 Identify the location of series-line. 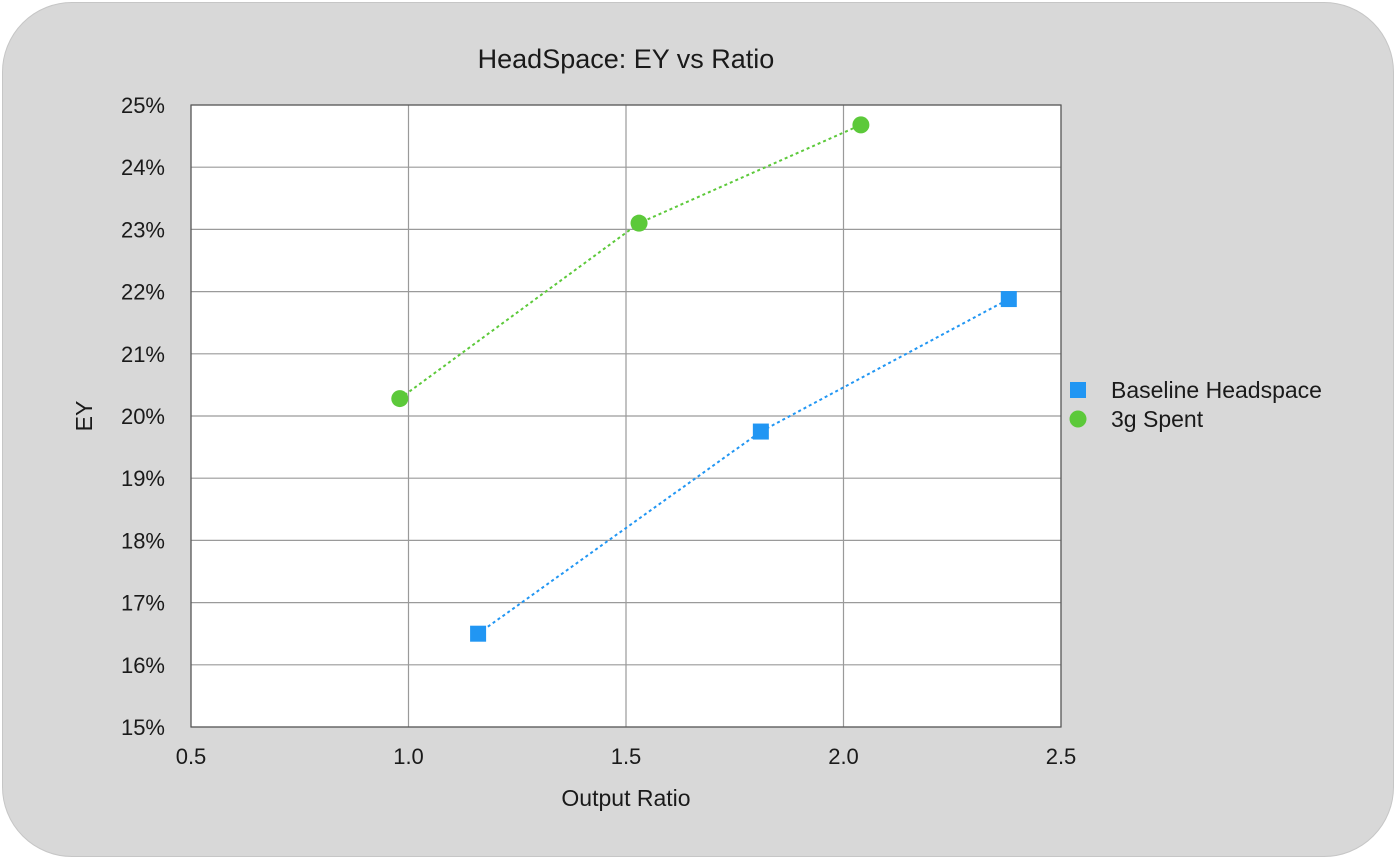
(743, 466).